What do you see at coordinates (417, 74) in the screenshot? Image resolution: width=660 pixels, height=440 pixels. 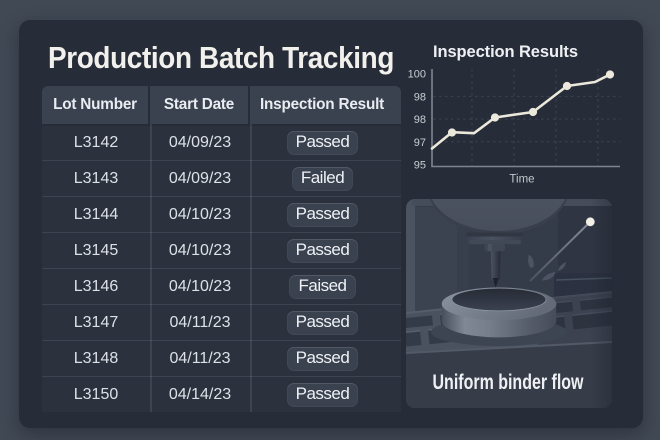 I see `svg-text: 100` at bounding box center [417, 74].